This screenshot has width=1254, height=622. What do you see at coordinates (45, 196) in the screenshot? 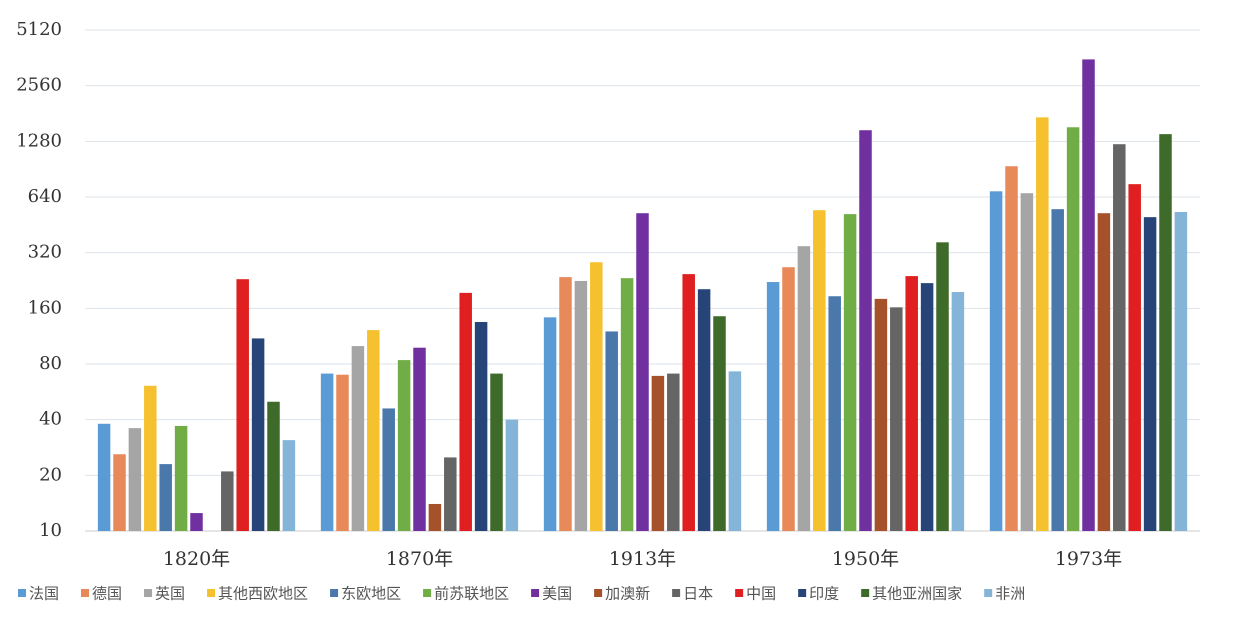
I see `y-tick-label: 640` at bounding box center [45, 196].